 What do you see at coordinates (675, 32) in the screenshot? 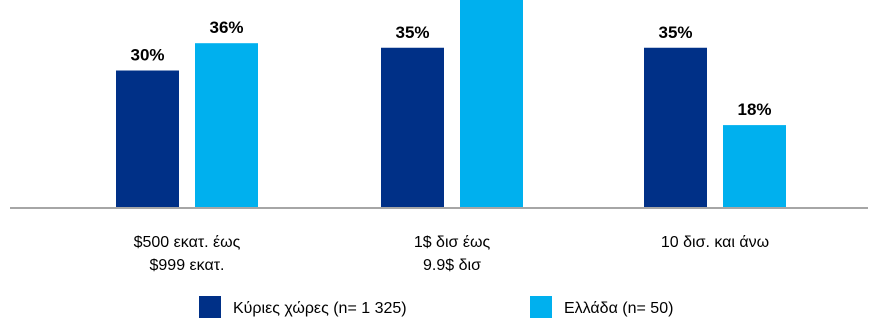
I see `data-label-series1-category3: 35%` at bounding box center [675, 32].